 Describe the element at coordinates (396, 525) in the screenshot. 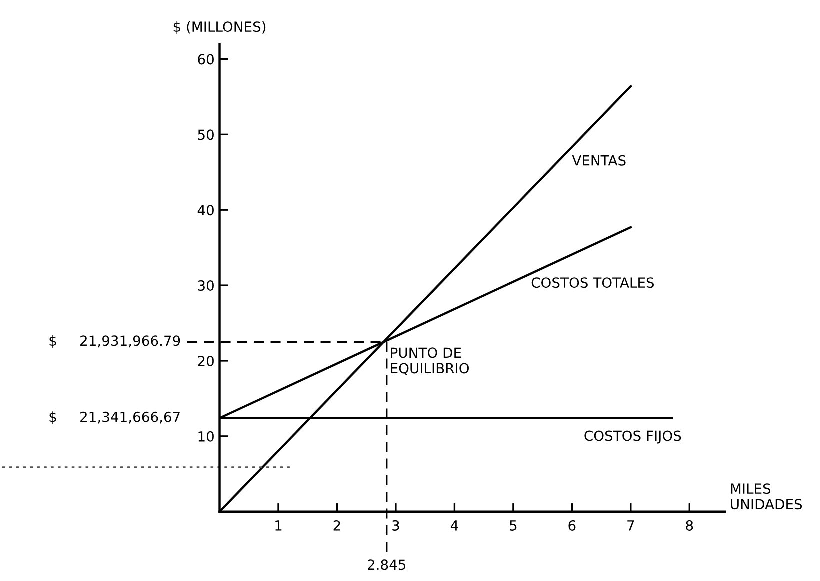

I see `x-tick-label: 3` at that location.